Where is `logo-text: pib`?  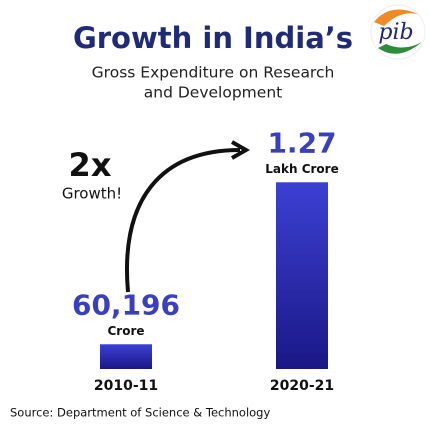
logo-text: pib is located at coordinates (395, 32).